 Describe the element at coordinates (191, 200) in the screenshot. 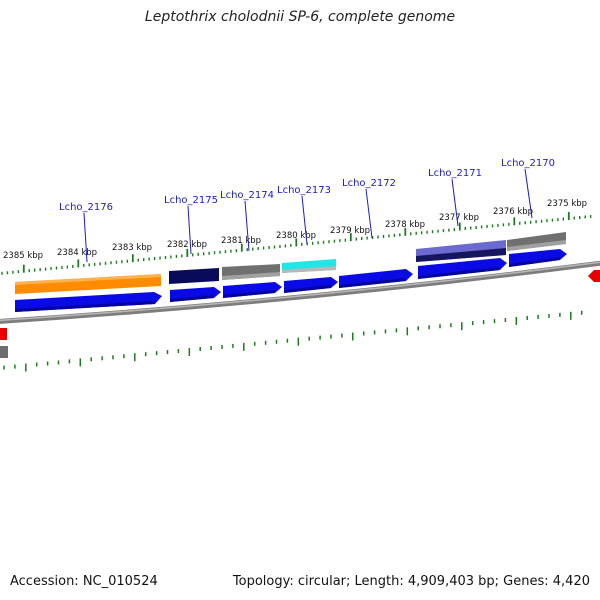

I see `gene-label-lcho-2175: Lcho_2175` at that location.